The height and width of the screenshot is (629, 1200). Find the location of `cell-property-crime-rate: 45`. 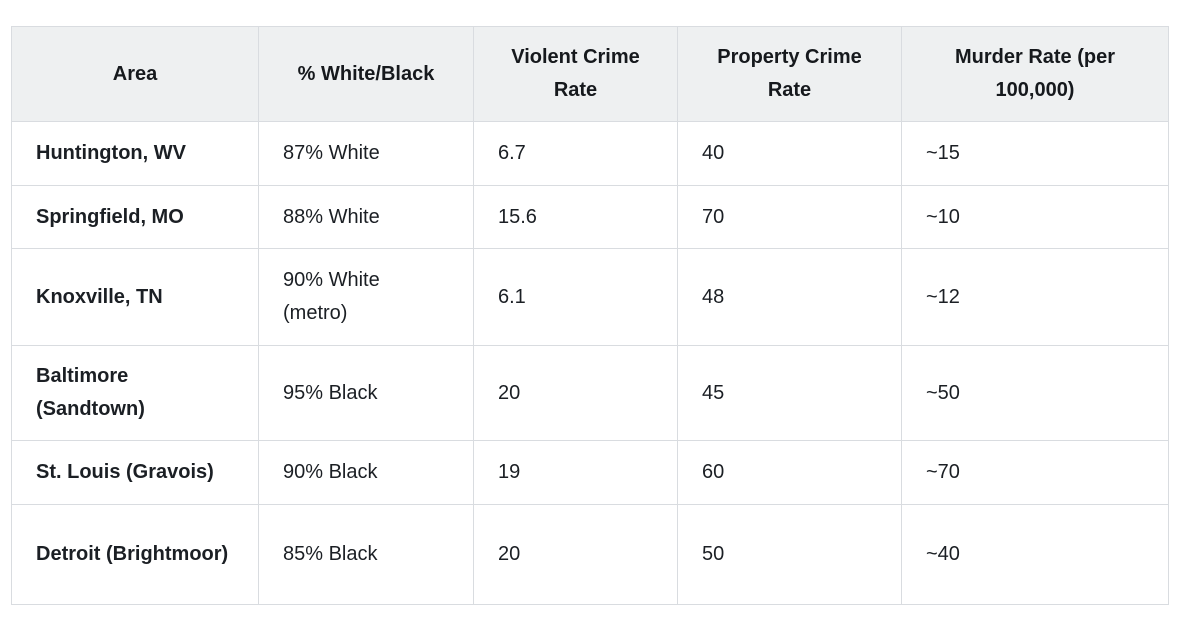

cell-property-crime-rate: 45 is located at coordinates (789, 393).